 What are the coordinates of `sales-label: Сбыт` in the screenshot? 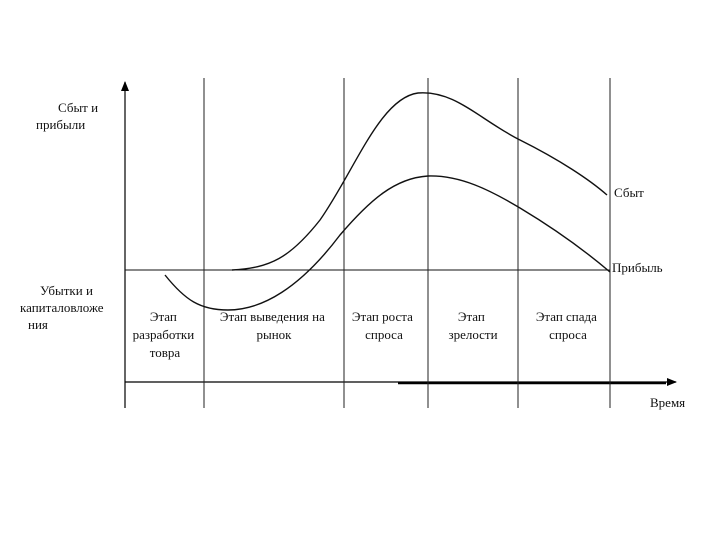 It's located at (629, 192).